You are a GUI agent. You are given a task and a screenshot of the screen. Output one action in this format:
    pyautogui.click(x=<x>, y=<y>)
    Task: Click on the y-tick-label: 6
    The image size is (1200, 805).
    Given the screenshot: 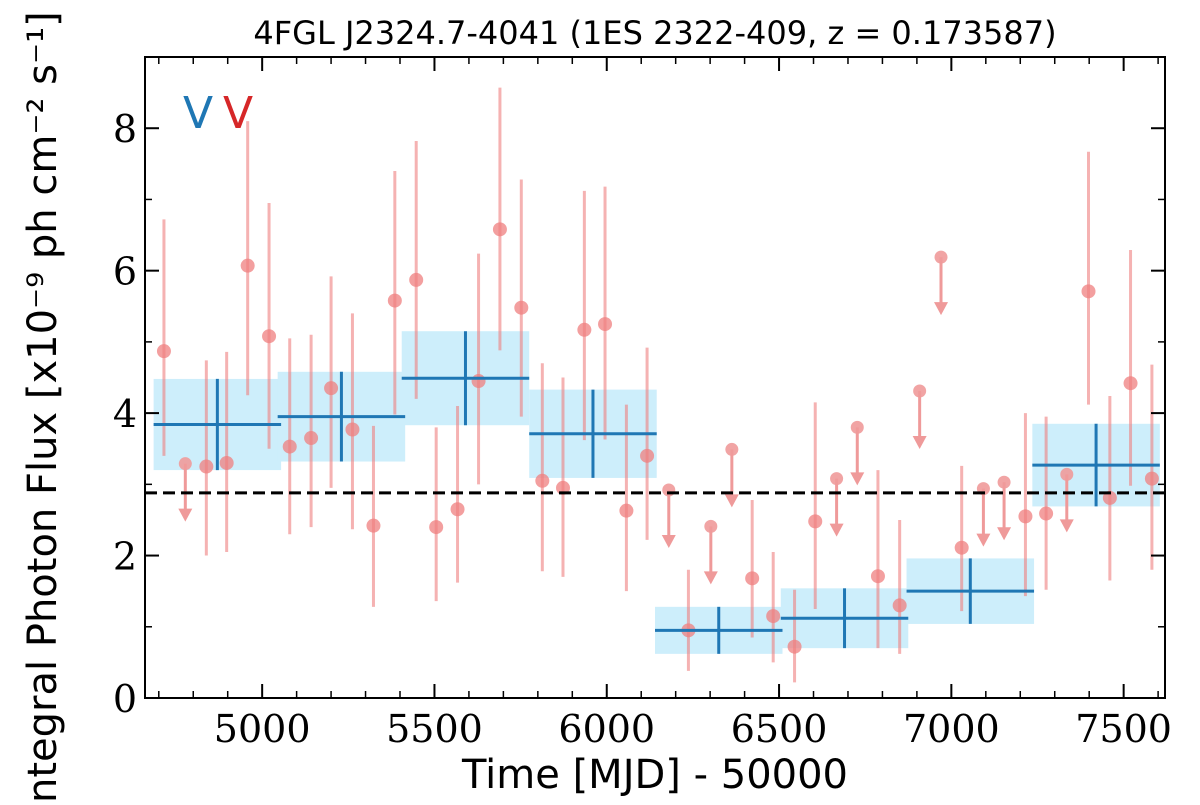 What is the action you would take?
    pyautogui.click(x=125, y=272)
    